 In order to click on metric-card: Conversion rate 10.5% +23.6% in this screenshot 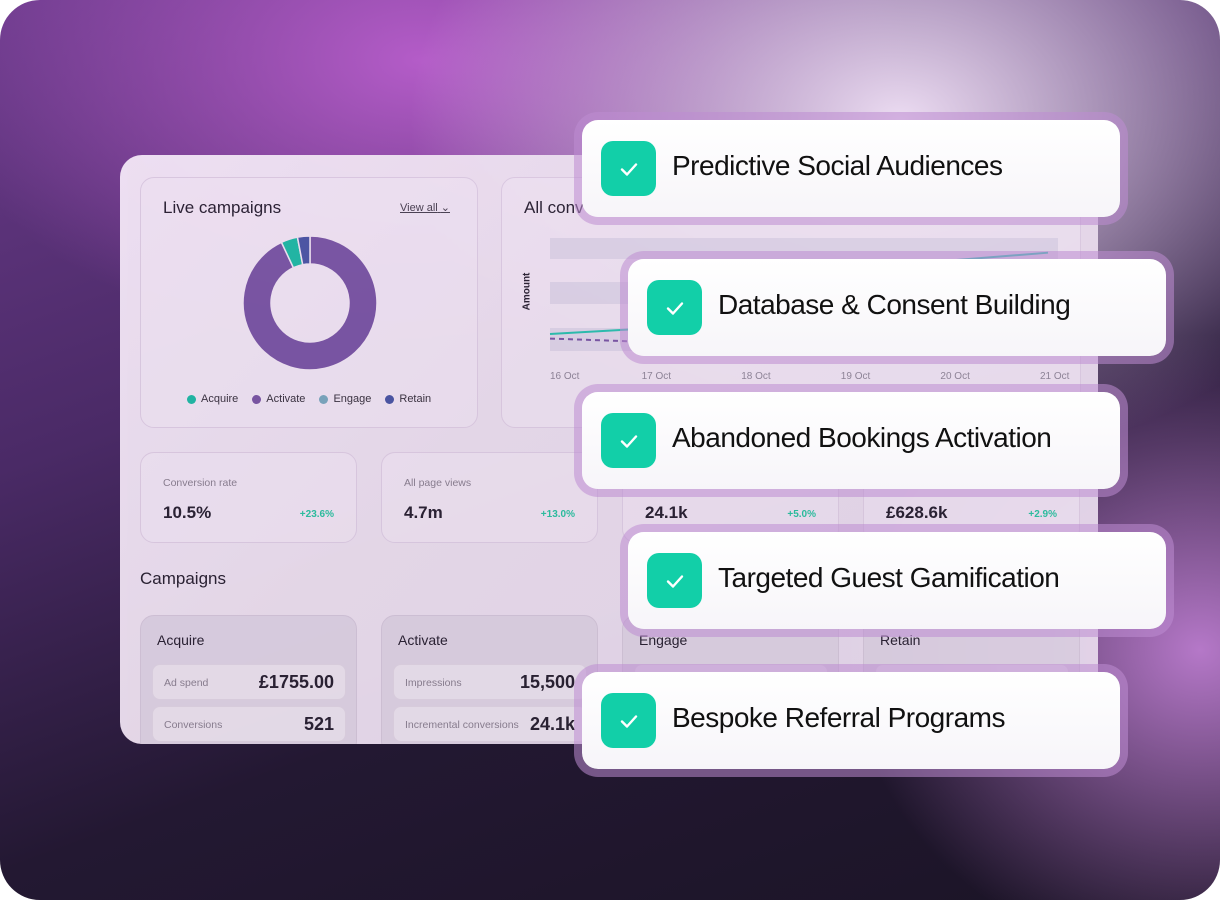, I will do `click(248, 497)`.